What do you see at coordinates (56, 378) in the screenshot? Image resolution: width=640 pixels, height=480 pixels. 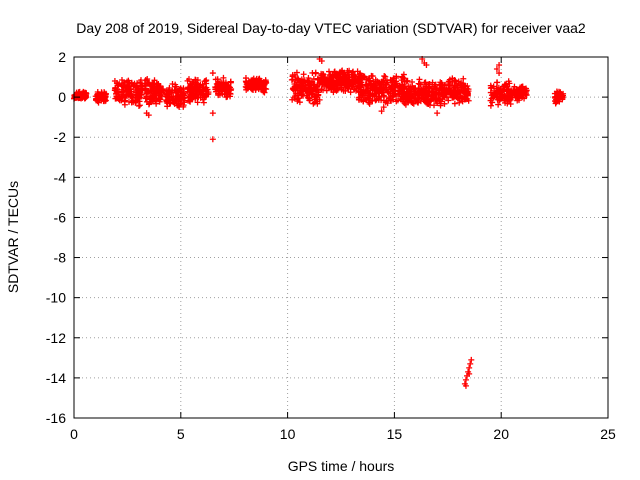 I see `y-tick-label: -14` at bounding box center [56, 378].